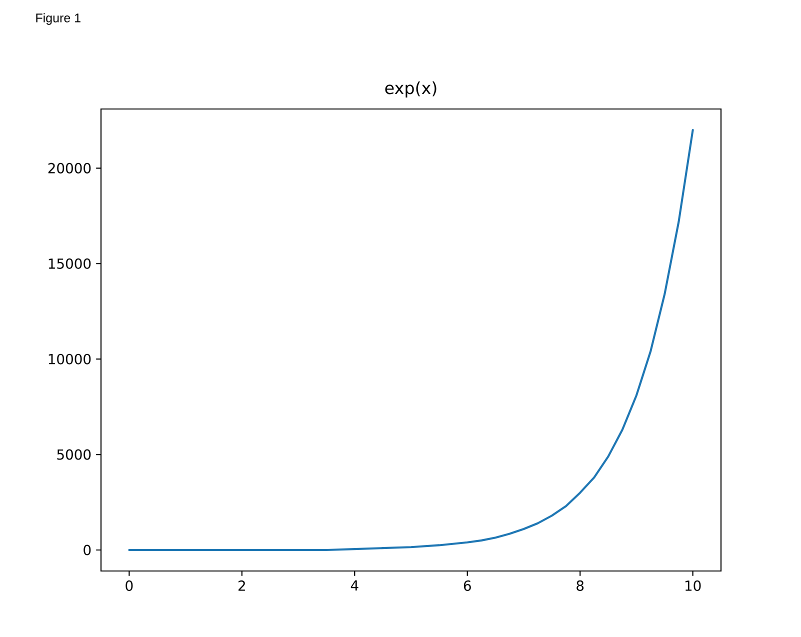 The height and width of the screenshot is (637, 801). Describe the element at coordinates (69, 168) in the screenshot. I see `y-tick-label: 20000` at that location.